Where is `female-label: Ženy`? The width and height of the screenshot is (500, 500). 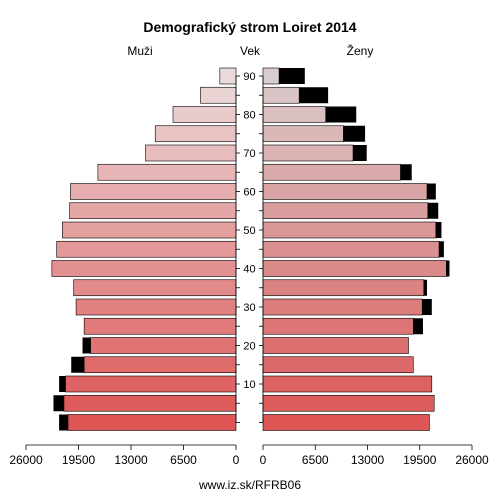
female-label: Ženy is located at coordinates (360, 50).